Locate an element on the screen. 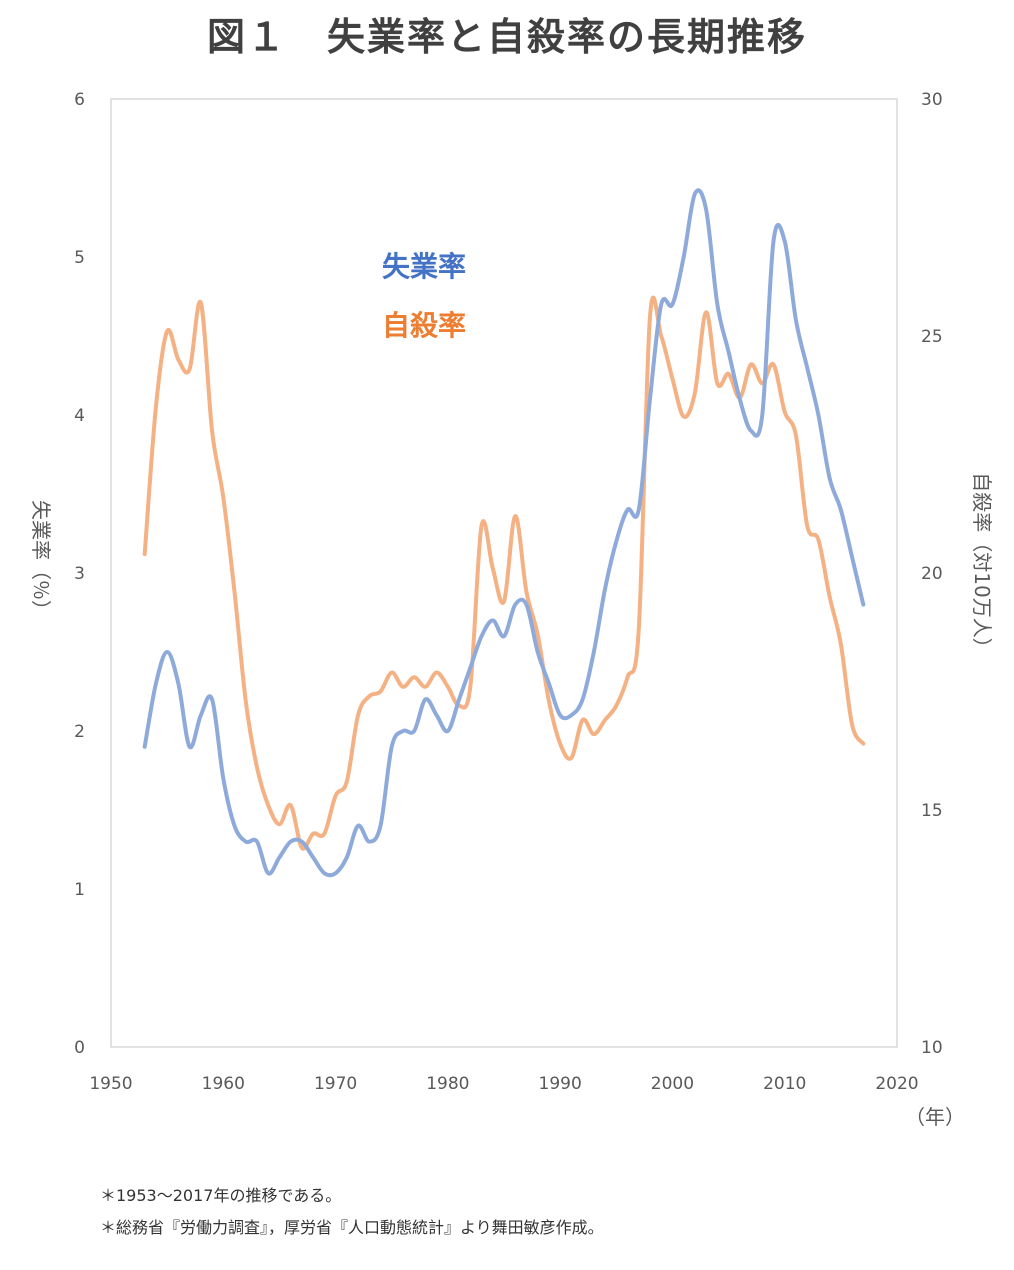 This screenshot has height=1270, width=1014. y-left-tick-label: 3 is located at coordinates (79, 574).